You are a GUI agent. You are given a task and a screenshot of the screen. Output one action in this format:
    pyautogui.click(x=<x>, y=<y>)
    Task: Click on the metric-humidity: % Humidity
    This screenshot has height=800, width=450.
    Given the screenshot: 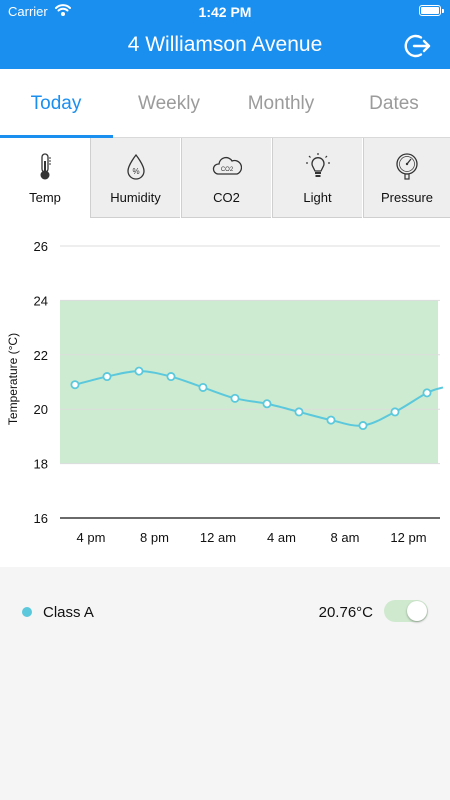 What is the action you would take?
    pyautogui.click(x=135, y=178)
    